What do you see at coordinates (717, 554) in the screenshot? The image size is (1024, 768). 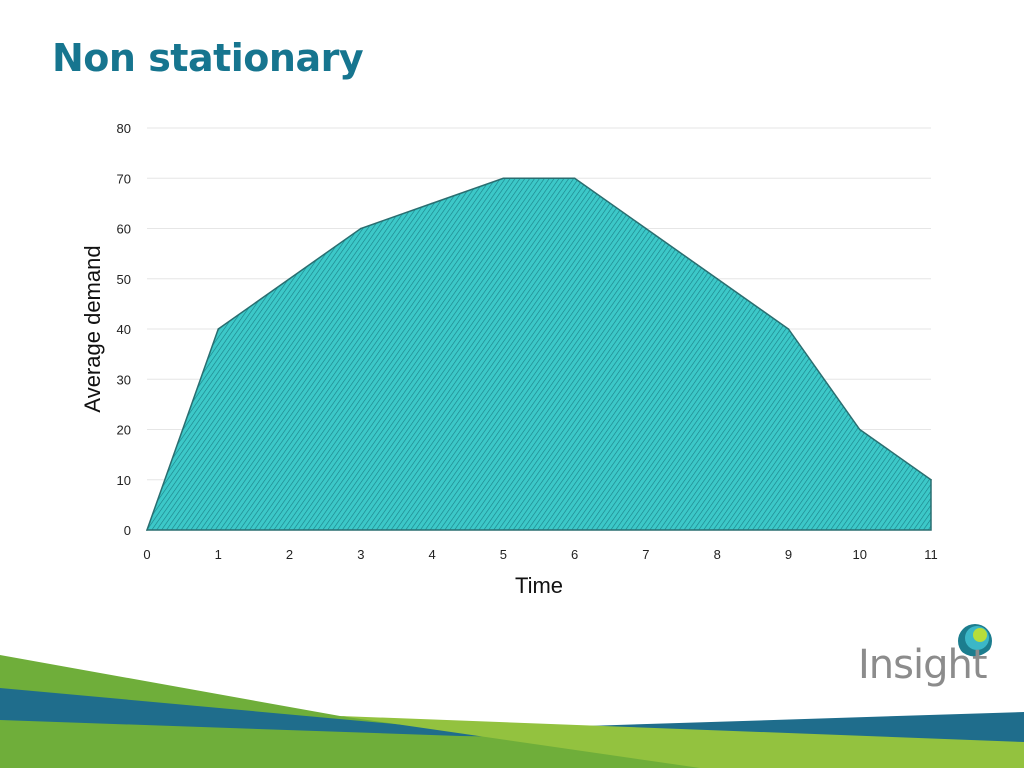 I see `x-tick-label: 8` at bounding box center [717, 554].